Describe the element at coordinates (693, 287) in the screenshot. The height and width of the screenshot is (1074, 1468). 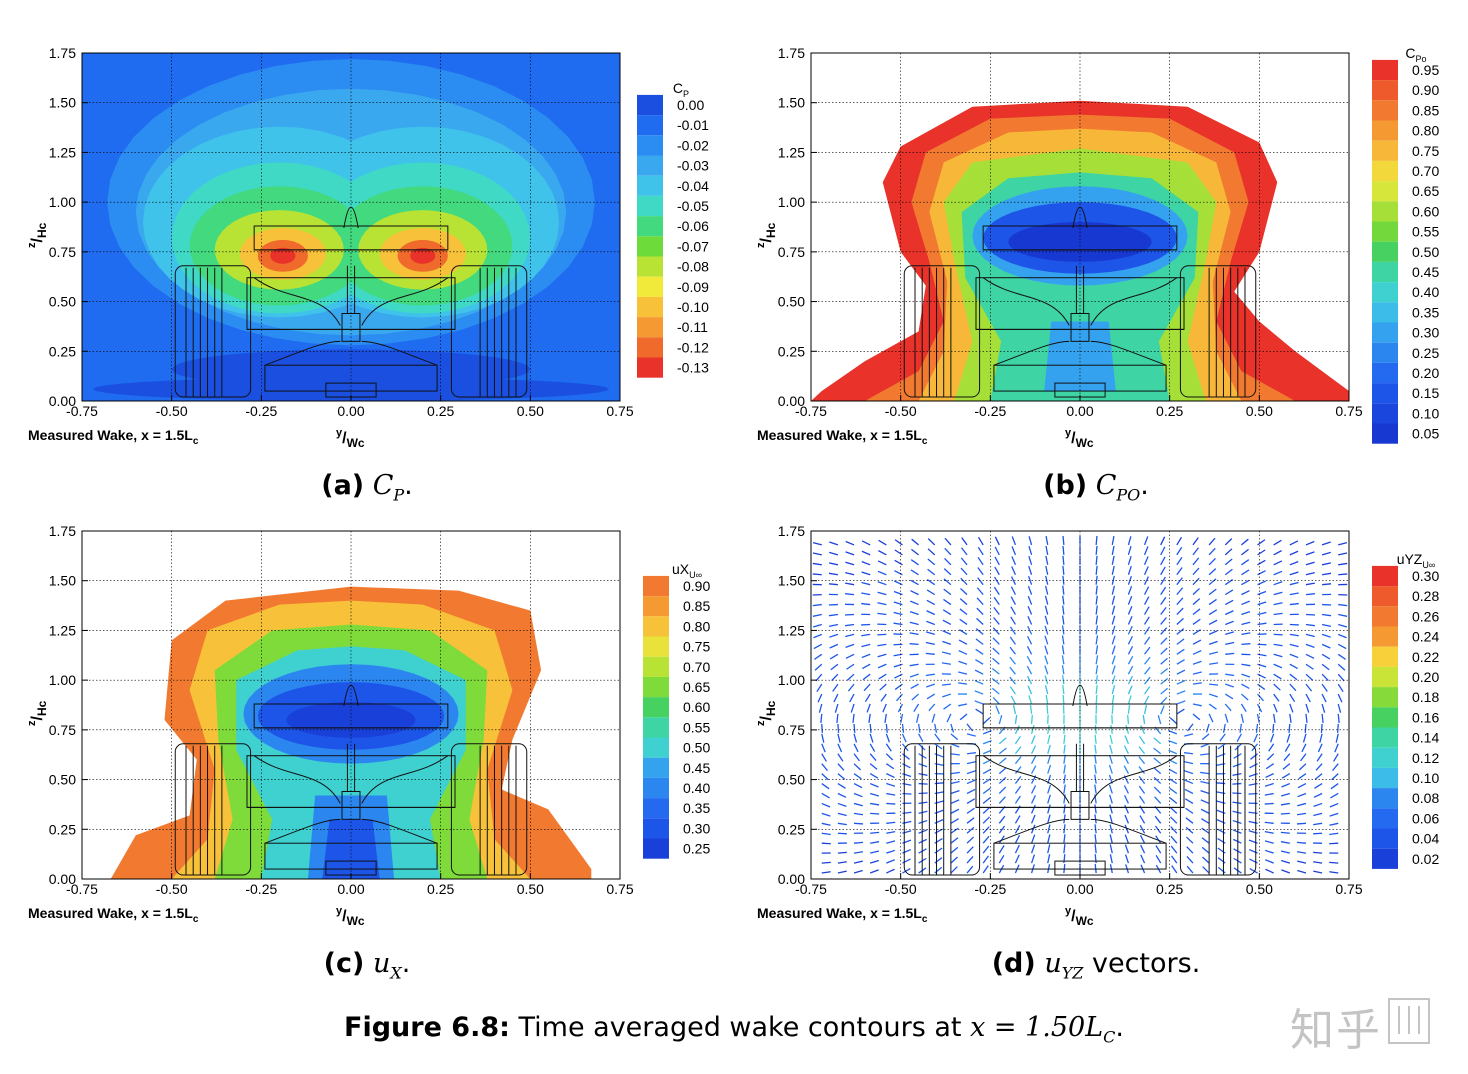
I see `legend-level-label: -0.09` at that location.